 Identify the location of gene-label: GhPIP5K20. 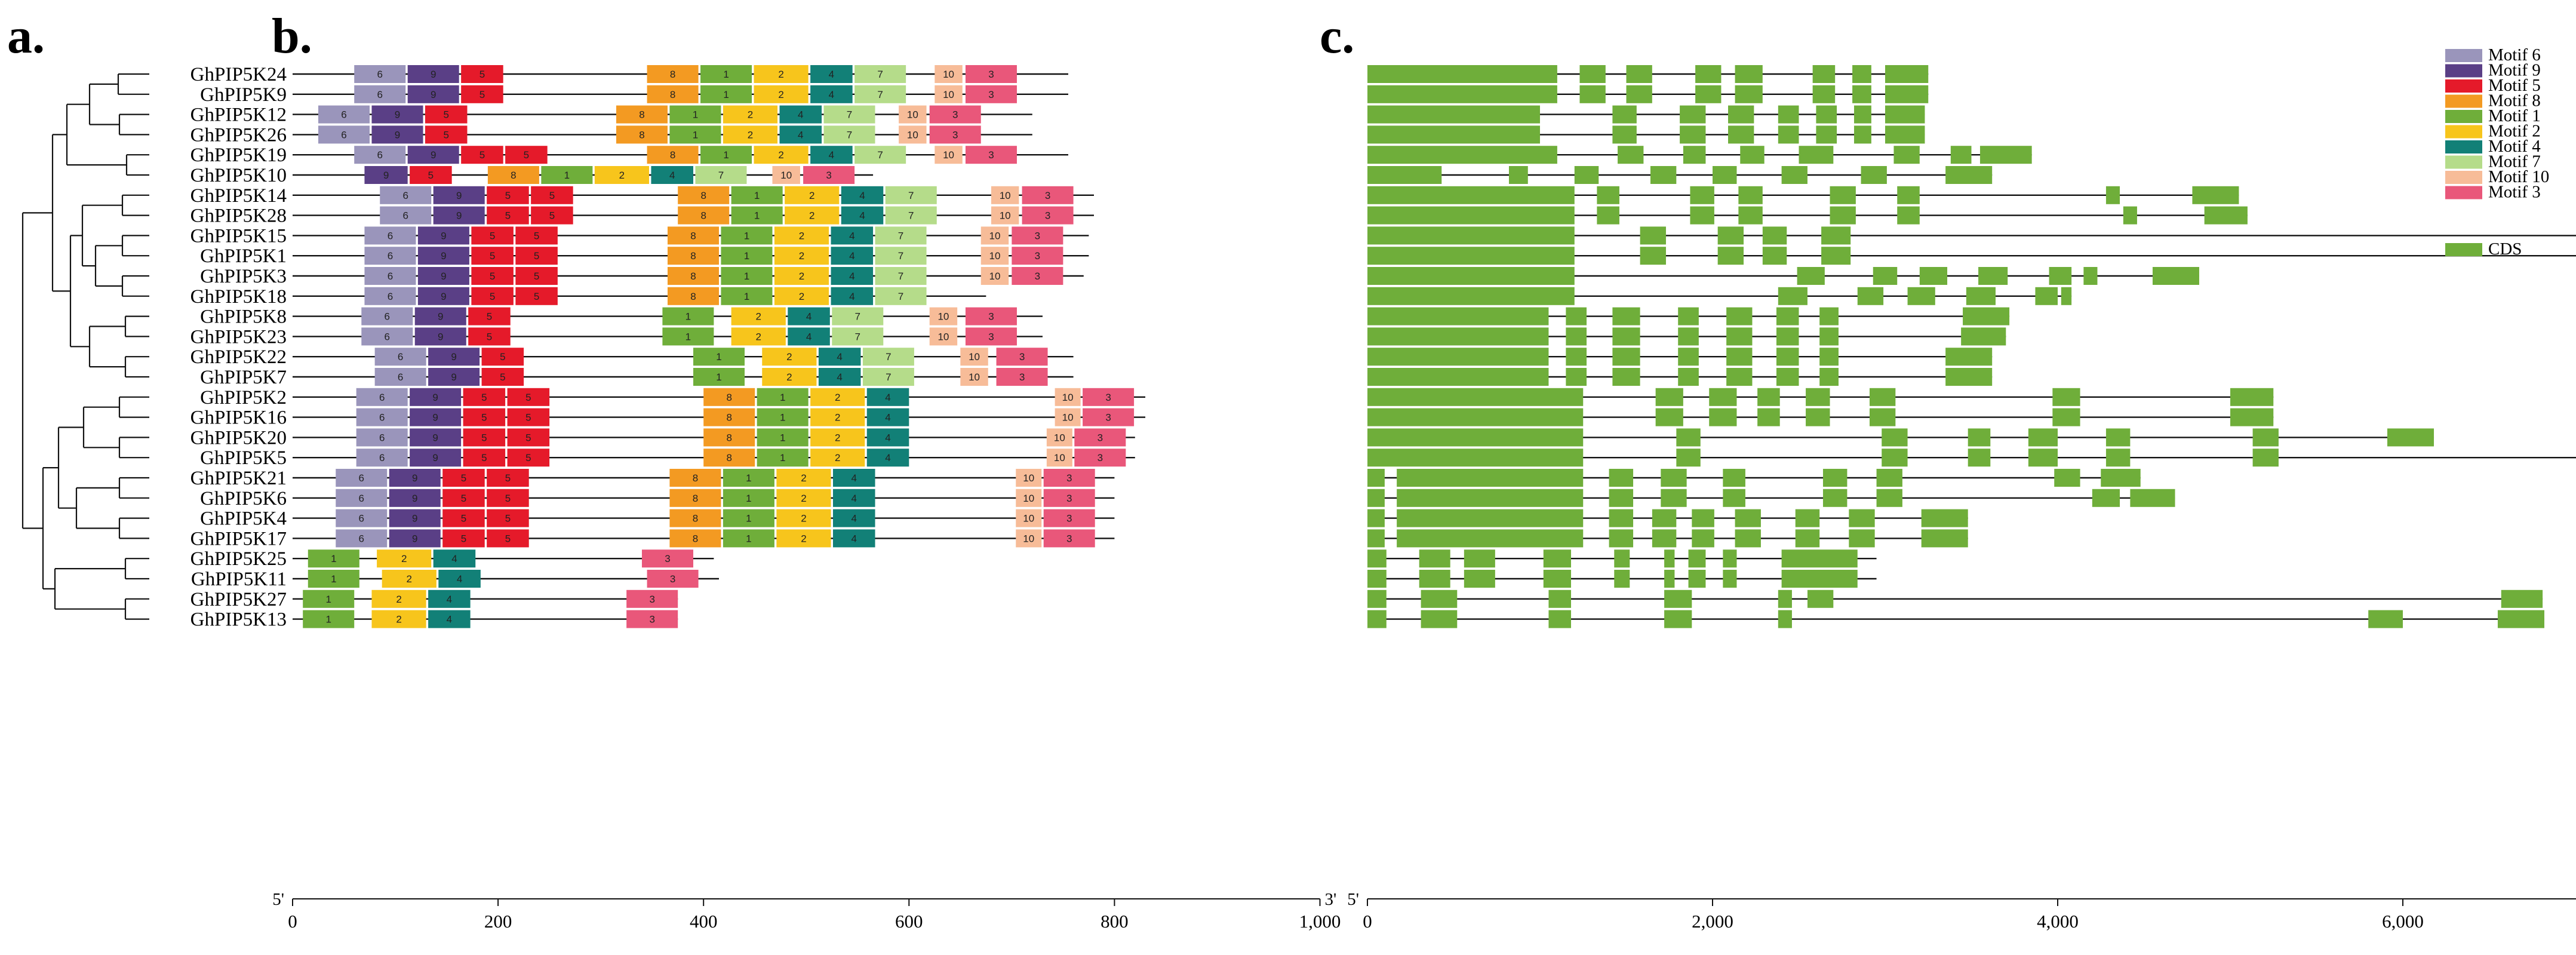
(238, 438).